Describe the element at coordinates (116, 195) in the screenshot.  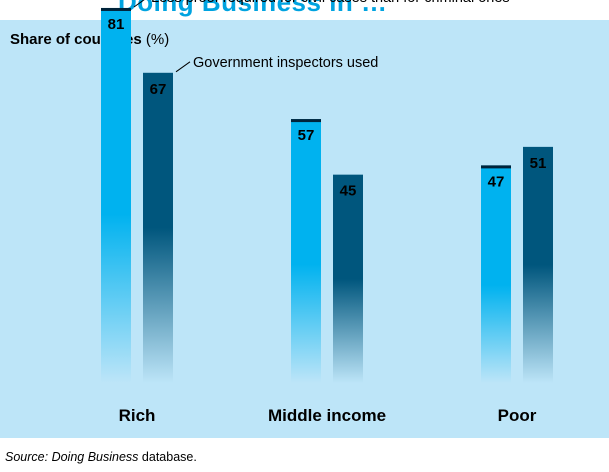
I see `bar-1-rich` at that location.